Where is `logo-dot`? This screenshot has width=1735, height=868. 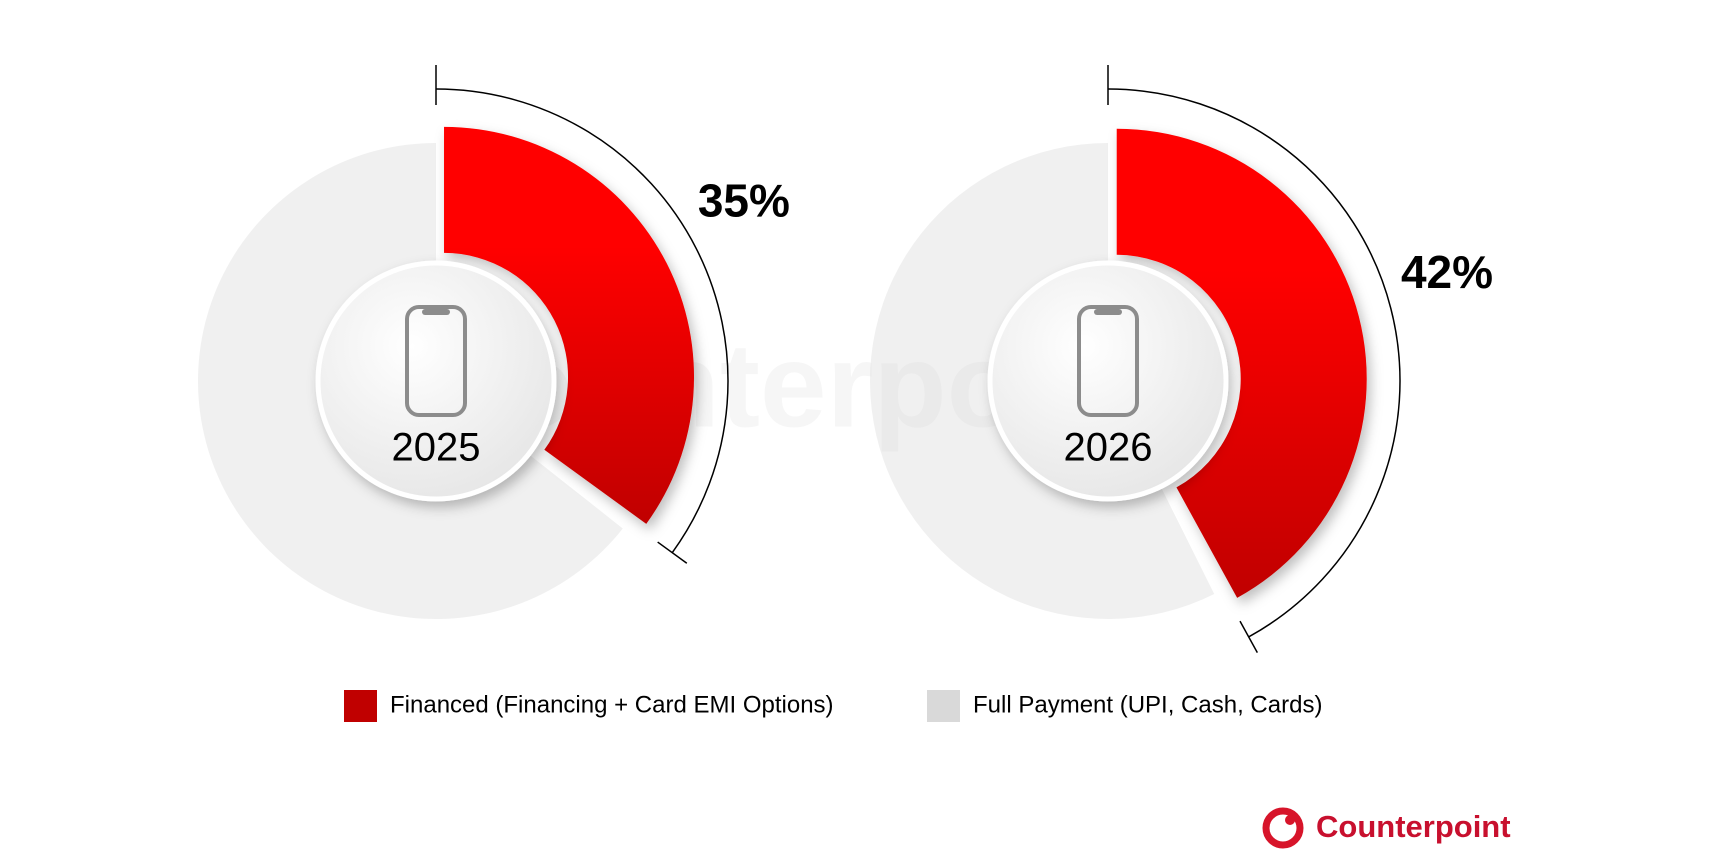 logo-dot is located at coordinates (1290, 820).